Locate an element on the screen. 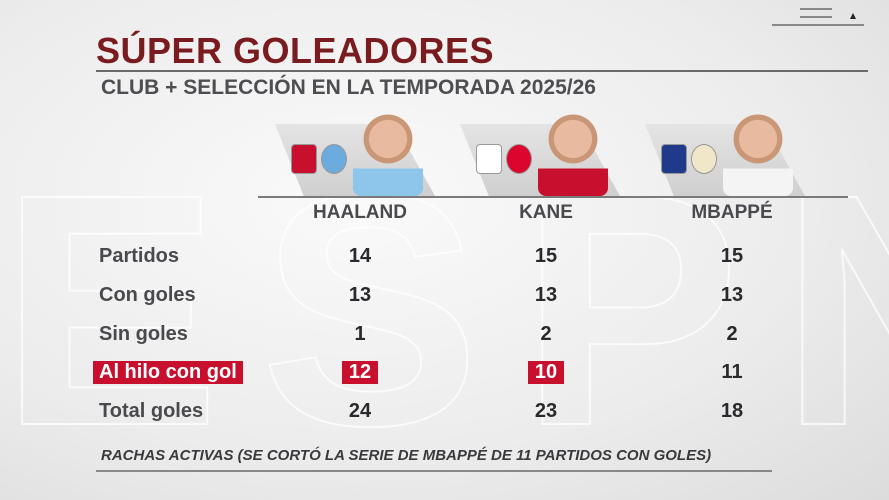 Image resolution: width=889 pixels, height=500 pixels. stat-value: 1 is located at coordinates (360, 334).